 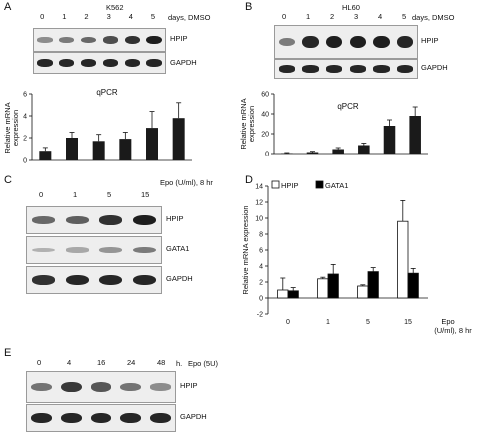 I want to click on panel-letter-a: A, so click(x=8, y=7).